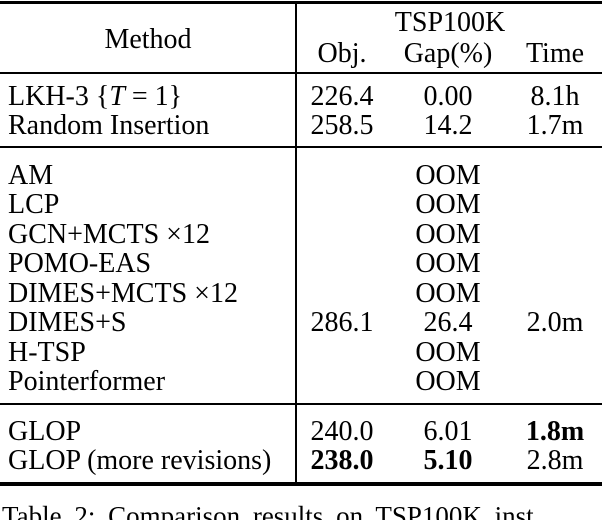 The image size is (602, 520). What do you see at coordinates (448, 125) in the screenshot?
I see `gap-cell: 14.2` at bounding box center [448, 125].